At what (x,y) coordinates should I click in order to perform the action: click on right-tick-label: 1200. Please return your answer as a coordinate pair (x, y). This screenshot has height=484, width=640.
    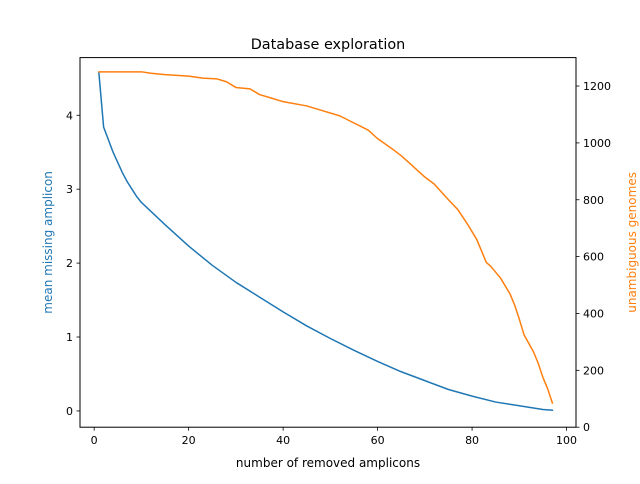
    Looking at the image, I should click on (597, 86).